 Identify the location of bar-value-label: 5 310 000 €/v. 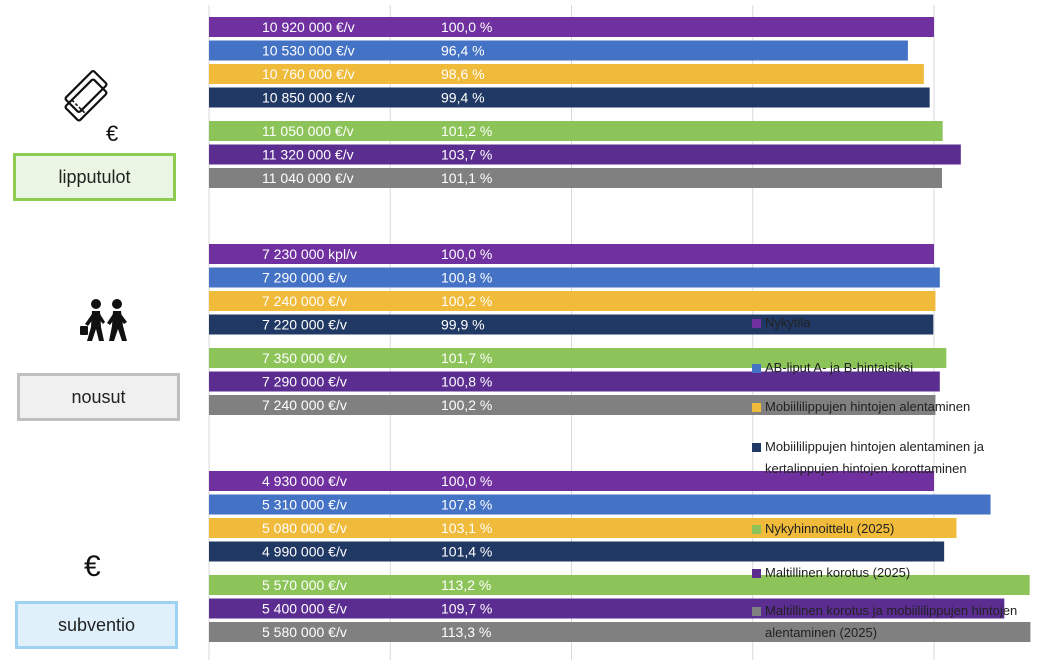
(304, 505).